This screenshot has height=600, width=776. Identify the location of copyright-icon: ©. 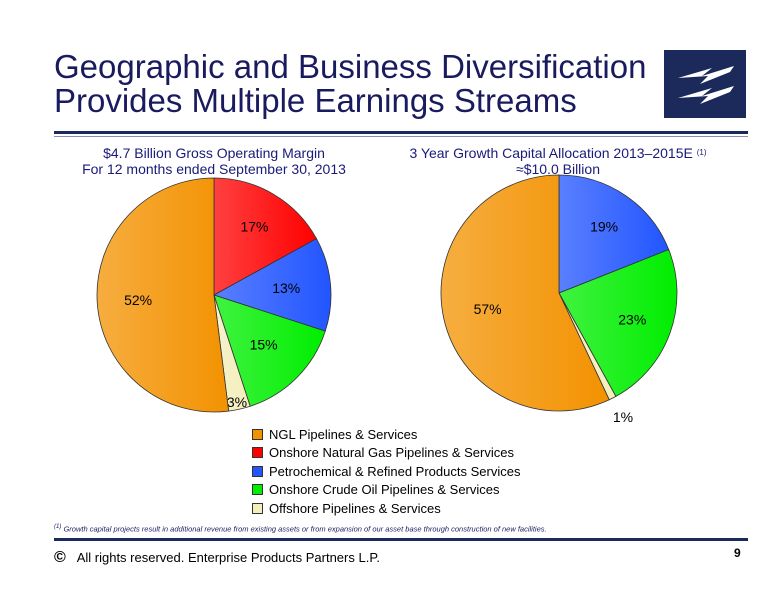
(60, 557).